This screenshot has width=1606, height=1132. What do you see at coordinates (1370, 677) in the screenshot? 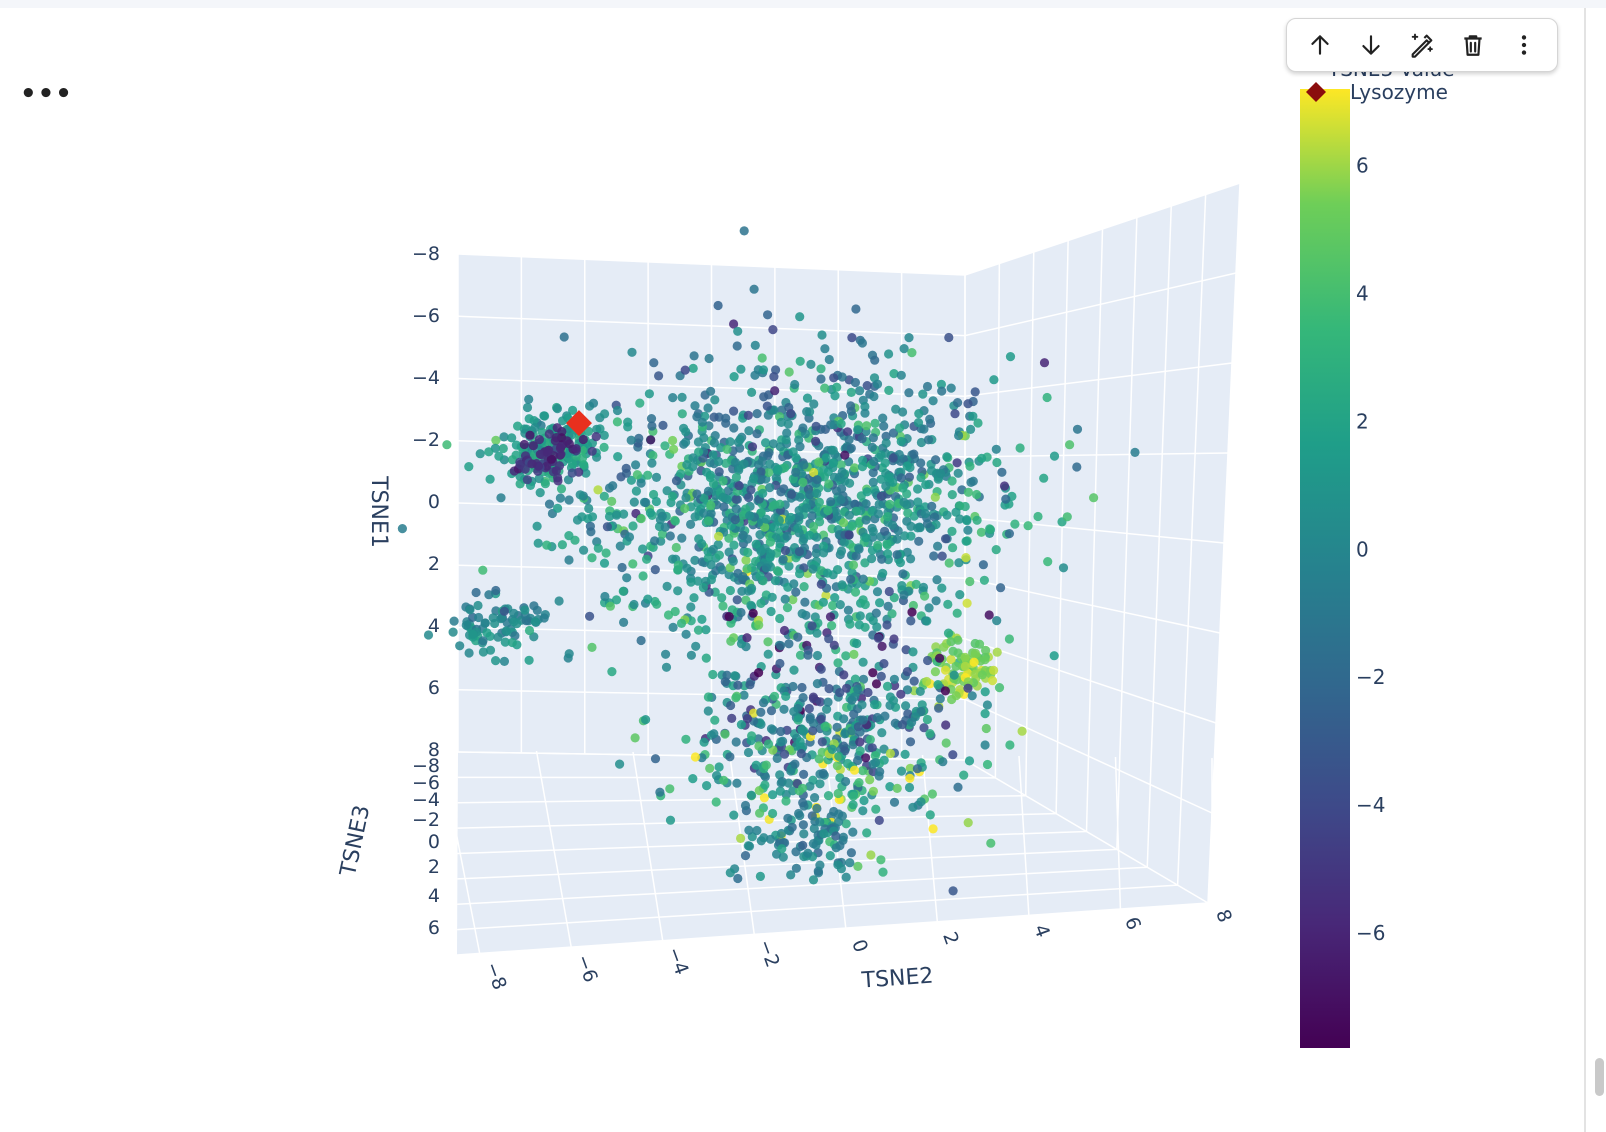
I see `colorbar-tick-label: −2` at bounding box center [1370, 677].